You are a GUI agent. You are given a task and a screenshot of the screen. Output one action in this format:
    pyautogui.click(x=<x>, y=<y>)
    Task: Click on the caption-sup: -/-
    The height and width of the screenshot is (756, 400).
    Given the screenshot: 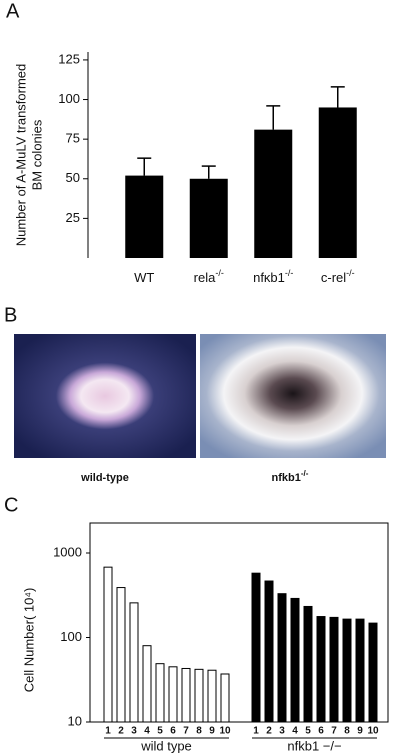 What is the action you would take?
    pyautogui.click(x=305, y=473)
    